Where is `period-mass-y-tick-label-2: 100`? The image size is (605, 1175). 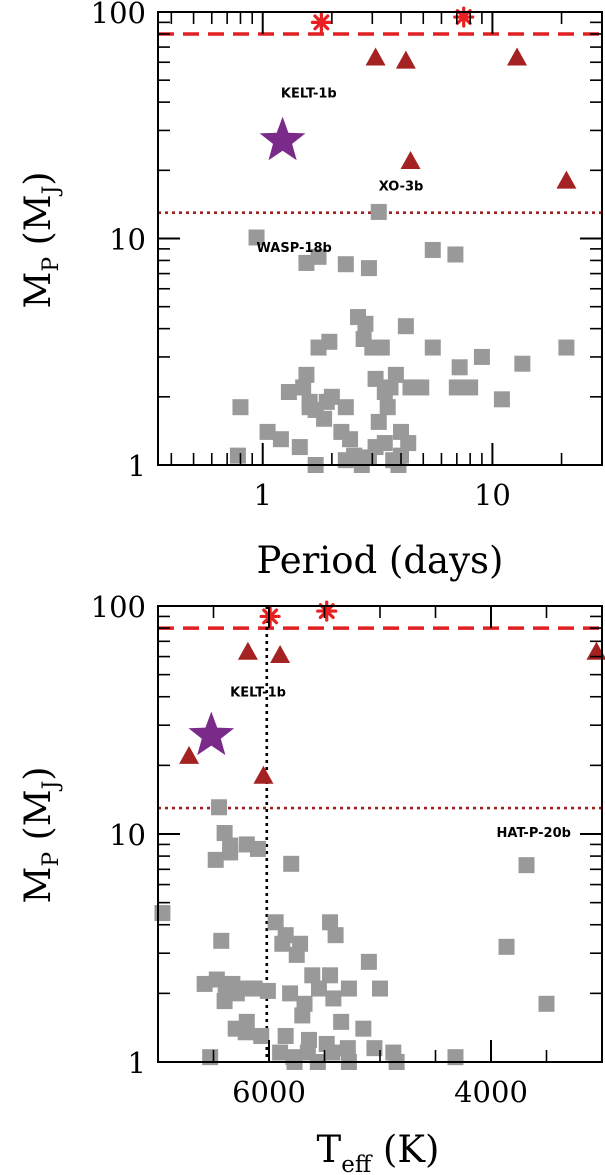 period-mass-y-tick-label-2: 100 is located at coordinates (118, 15).